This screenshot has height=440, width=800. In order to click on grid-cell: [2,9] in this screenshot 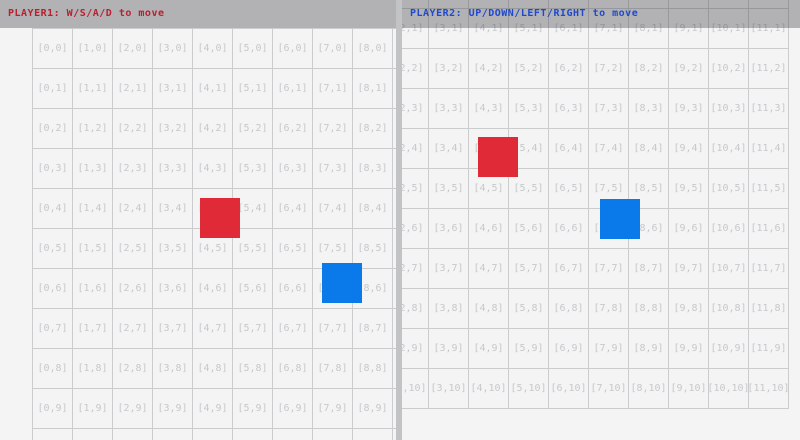, I will do `click(415, 349)`.